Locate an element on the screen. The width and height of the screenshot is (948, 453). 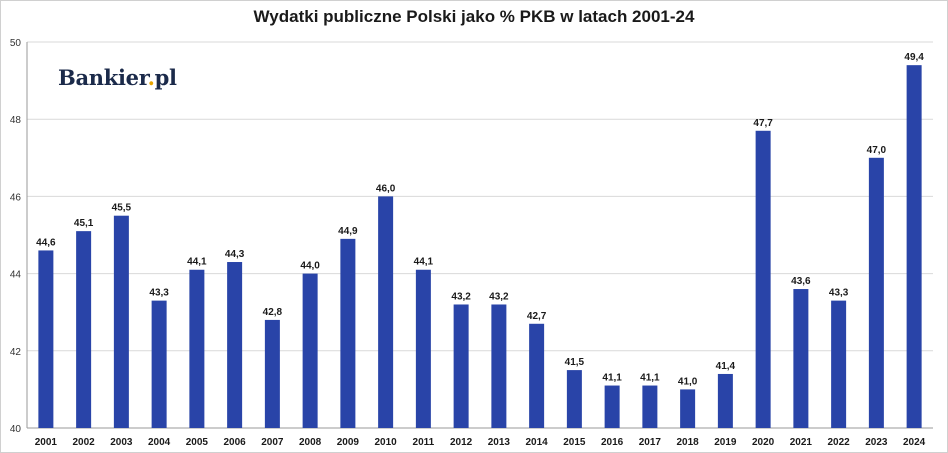
bar-2010 is located at coordinates (386, 312).